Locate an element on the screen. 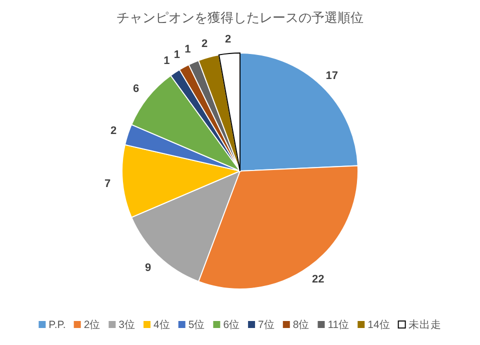 This screenshot has width=480, height=345. data-label: 17 is located at coordinates (332, 76).